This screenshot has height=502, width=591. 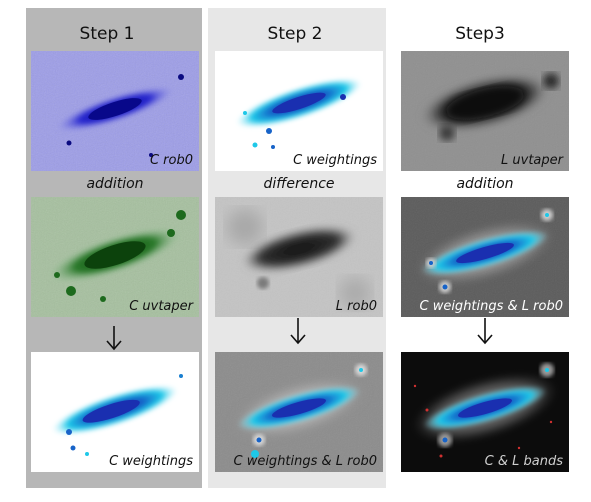 I want to click on caption-c-weightings-step2: C weightings, so click(x=335, y=160).